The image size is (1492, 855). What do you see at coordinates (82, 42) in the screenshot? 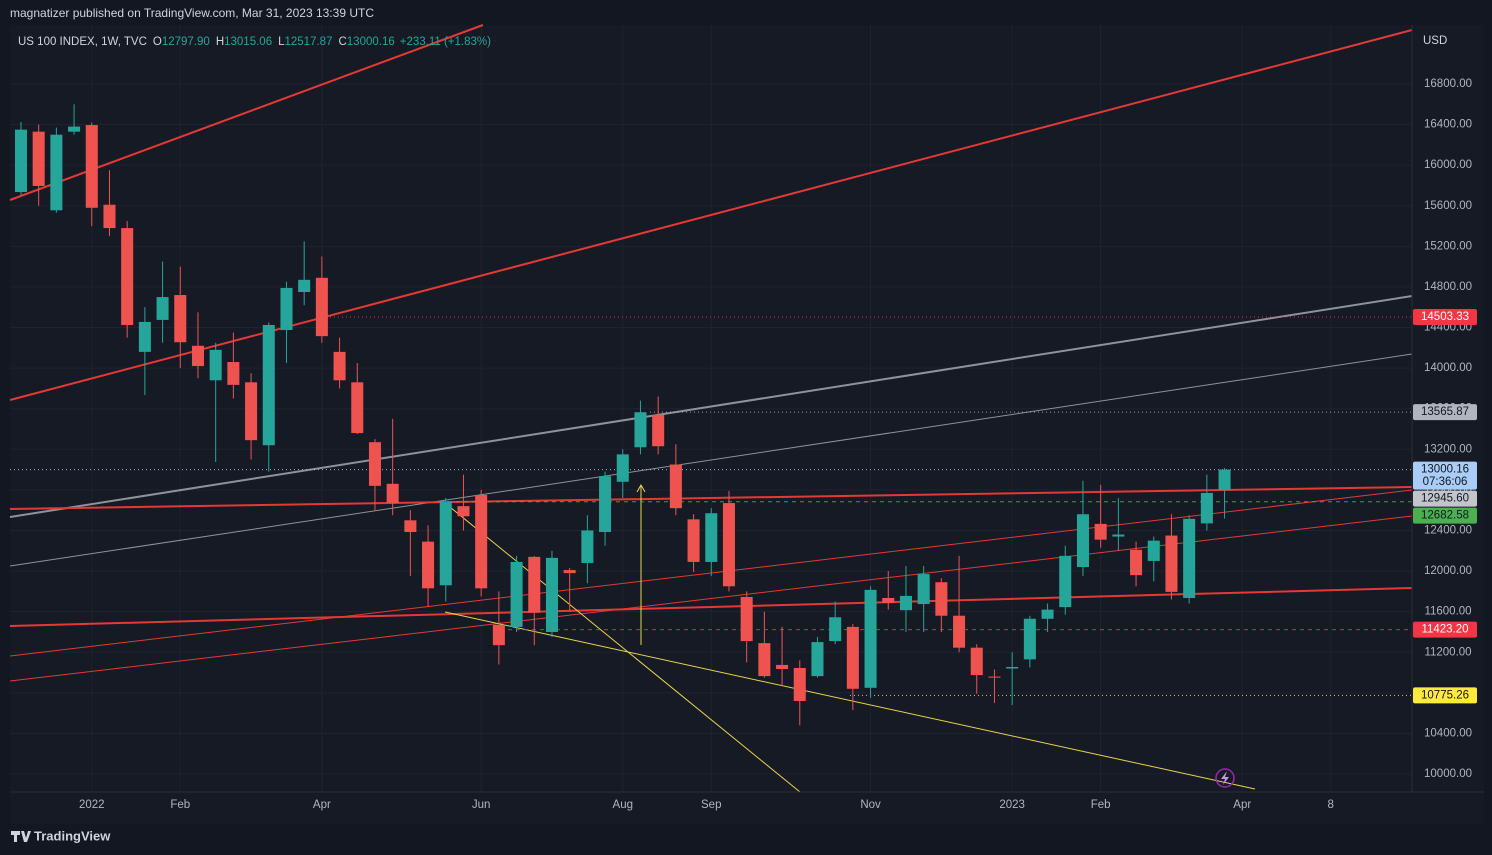
I see `legend-title: US 100 INDEX, 1W, TVC` at bounding box center [82, 42].